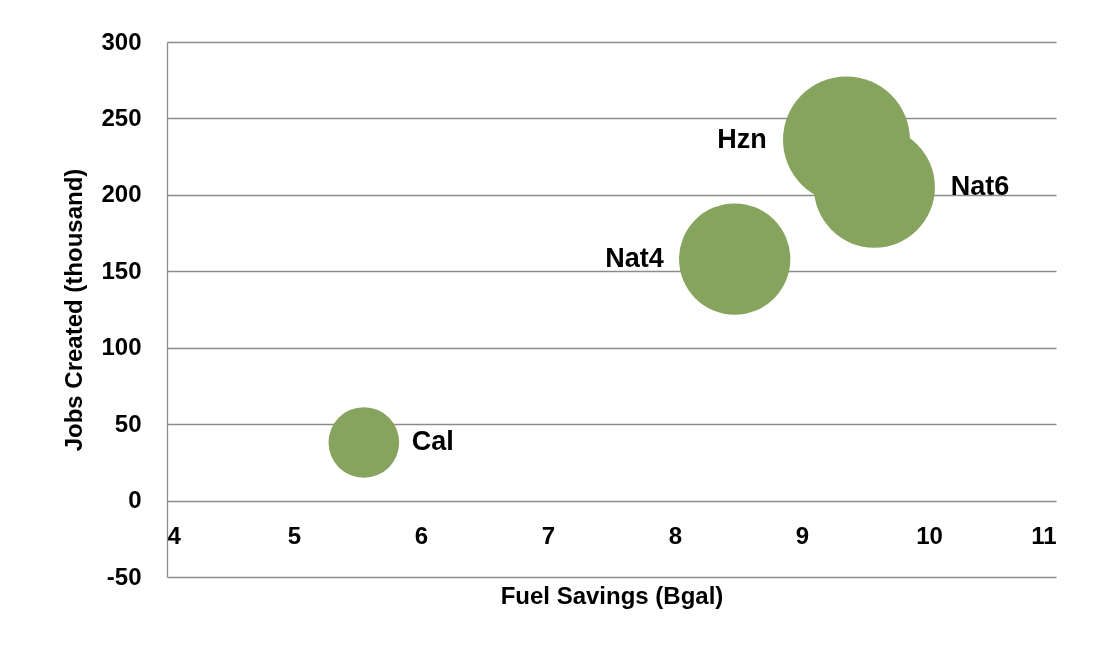 The height and width of the screenshot is (665, 1100). What do you see at coordinates (121, 194) in the screenshot?
I see `y-tick-label: 200` at bounding box center [121, 194].